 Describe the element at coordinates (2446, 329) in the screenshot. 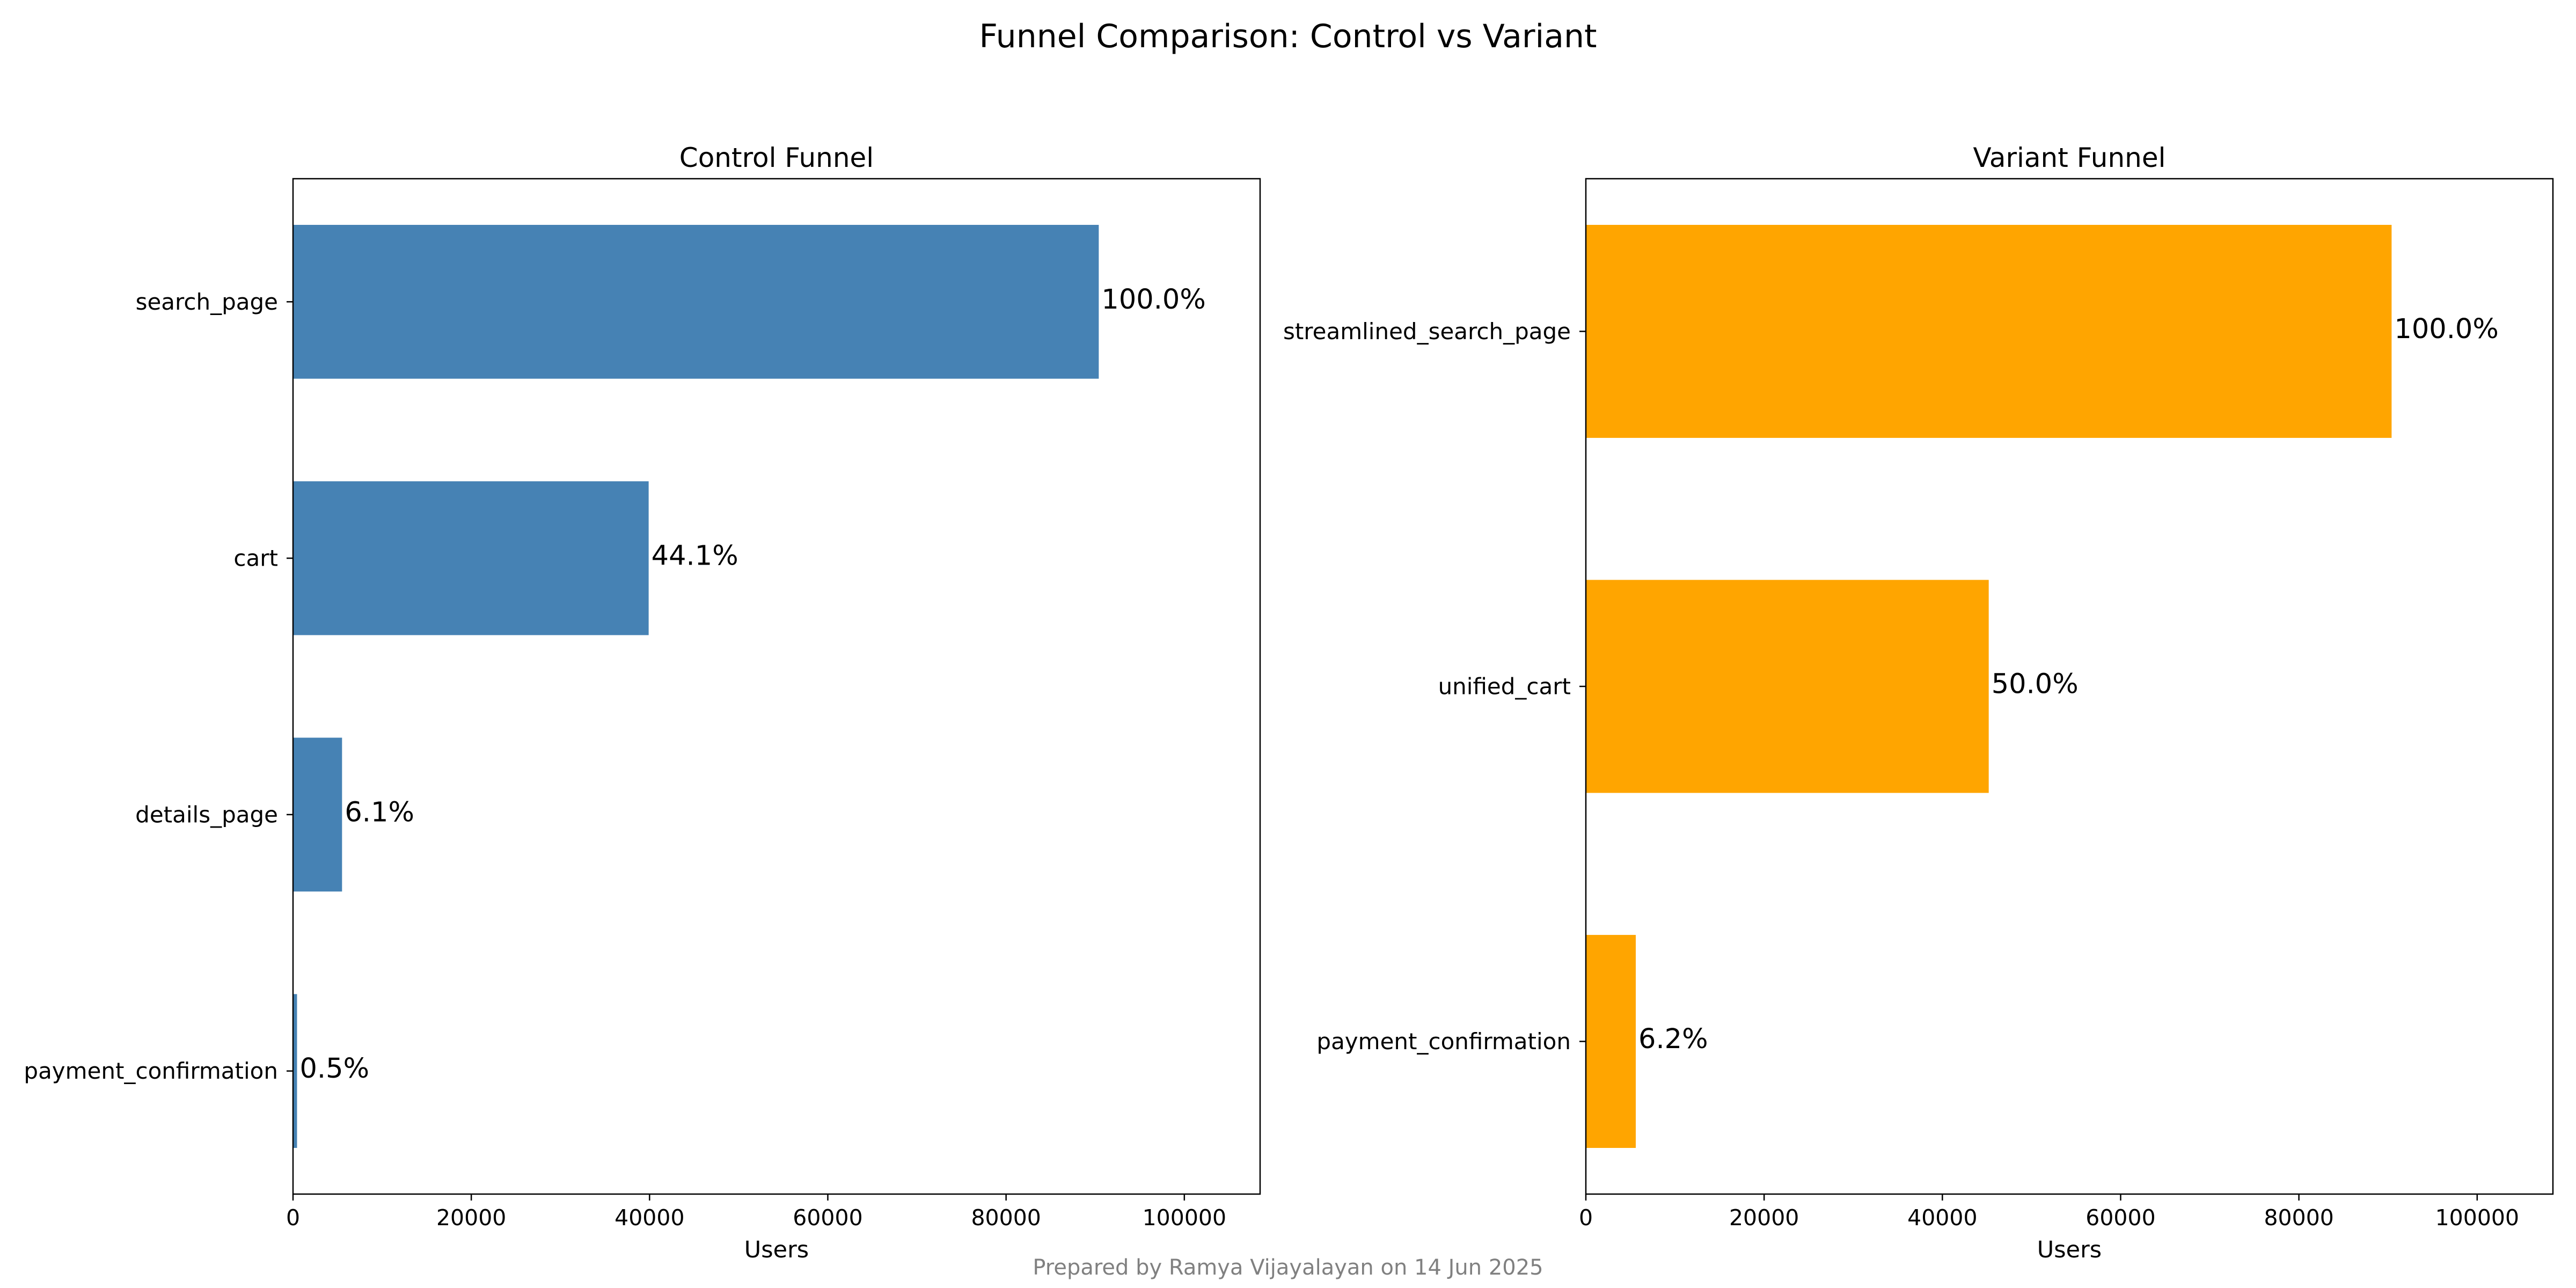

I see `variant-data-label: 100.0%` at that location.